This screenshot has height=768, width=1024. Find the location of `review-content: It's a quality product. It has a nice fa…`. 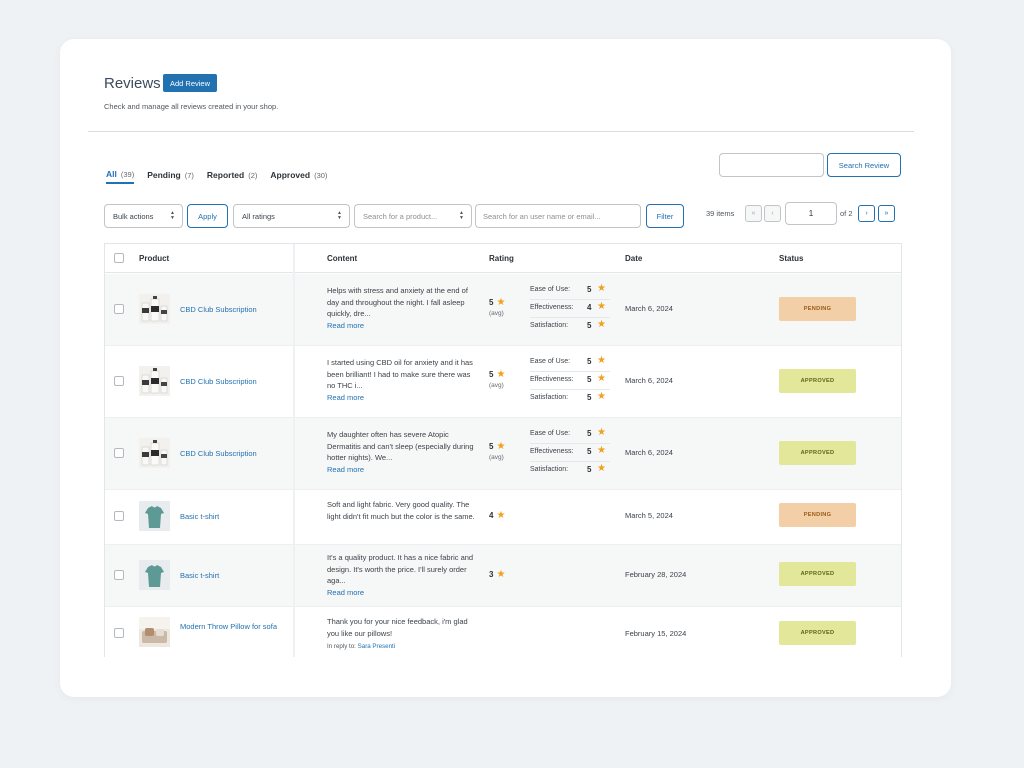

review-content: It's a quality product. It has a nice fa… is located at coordinates (400, 575).